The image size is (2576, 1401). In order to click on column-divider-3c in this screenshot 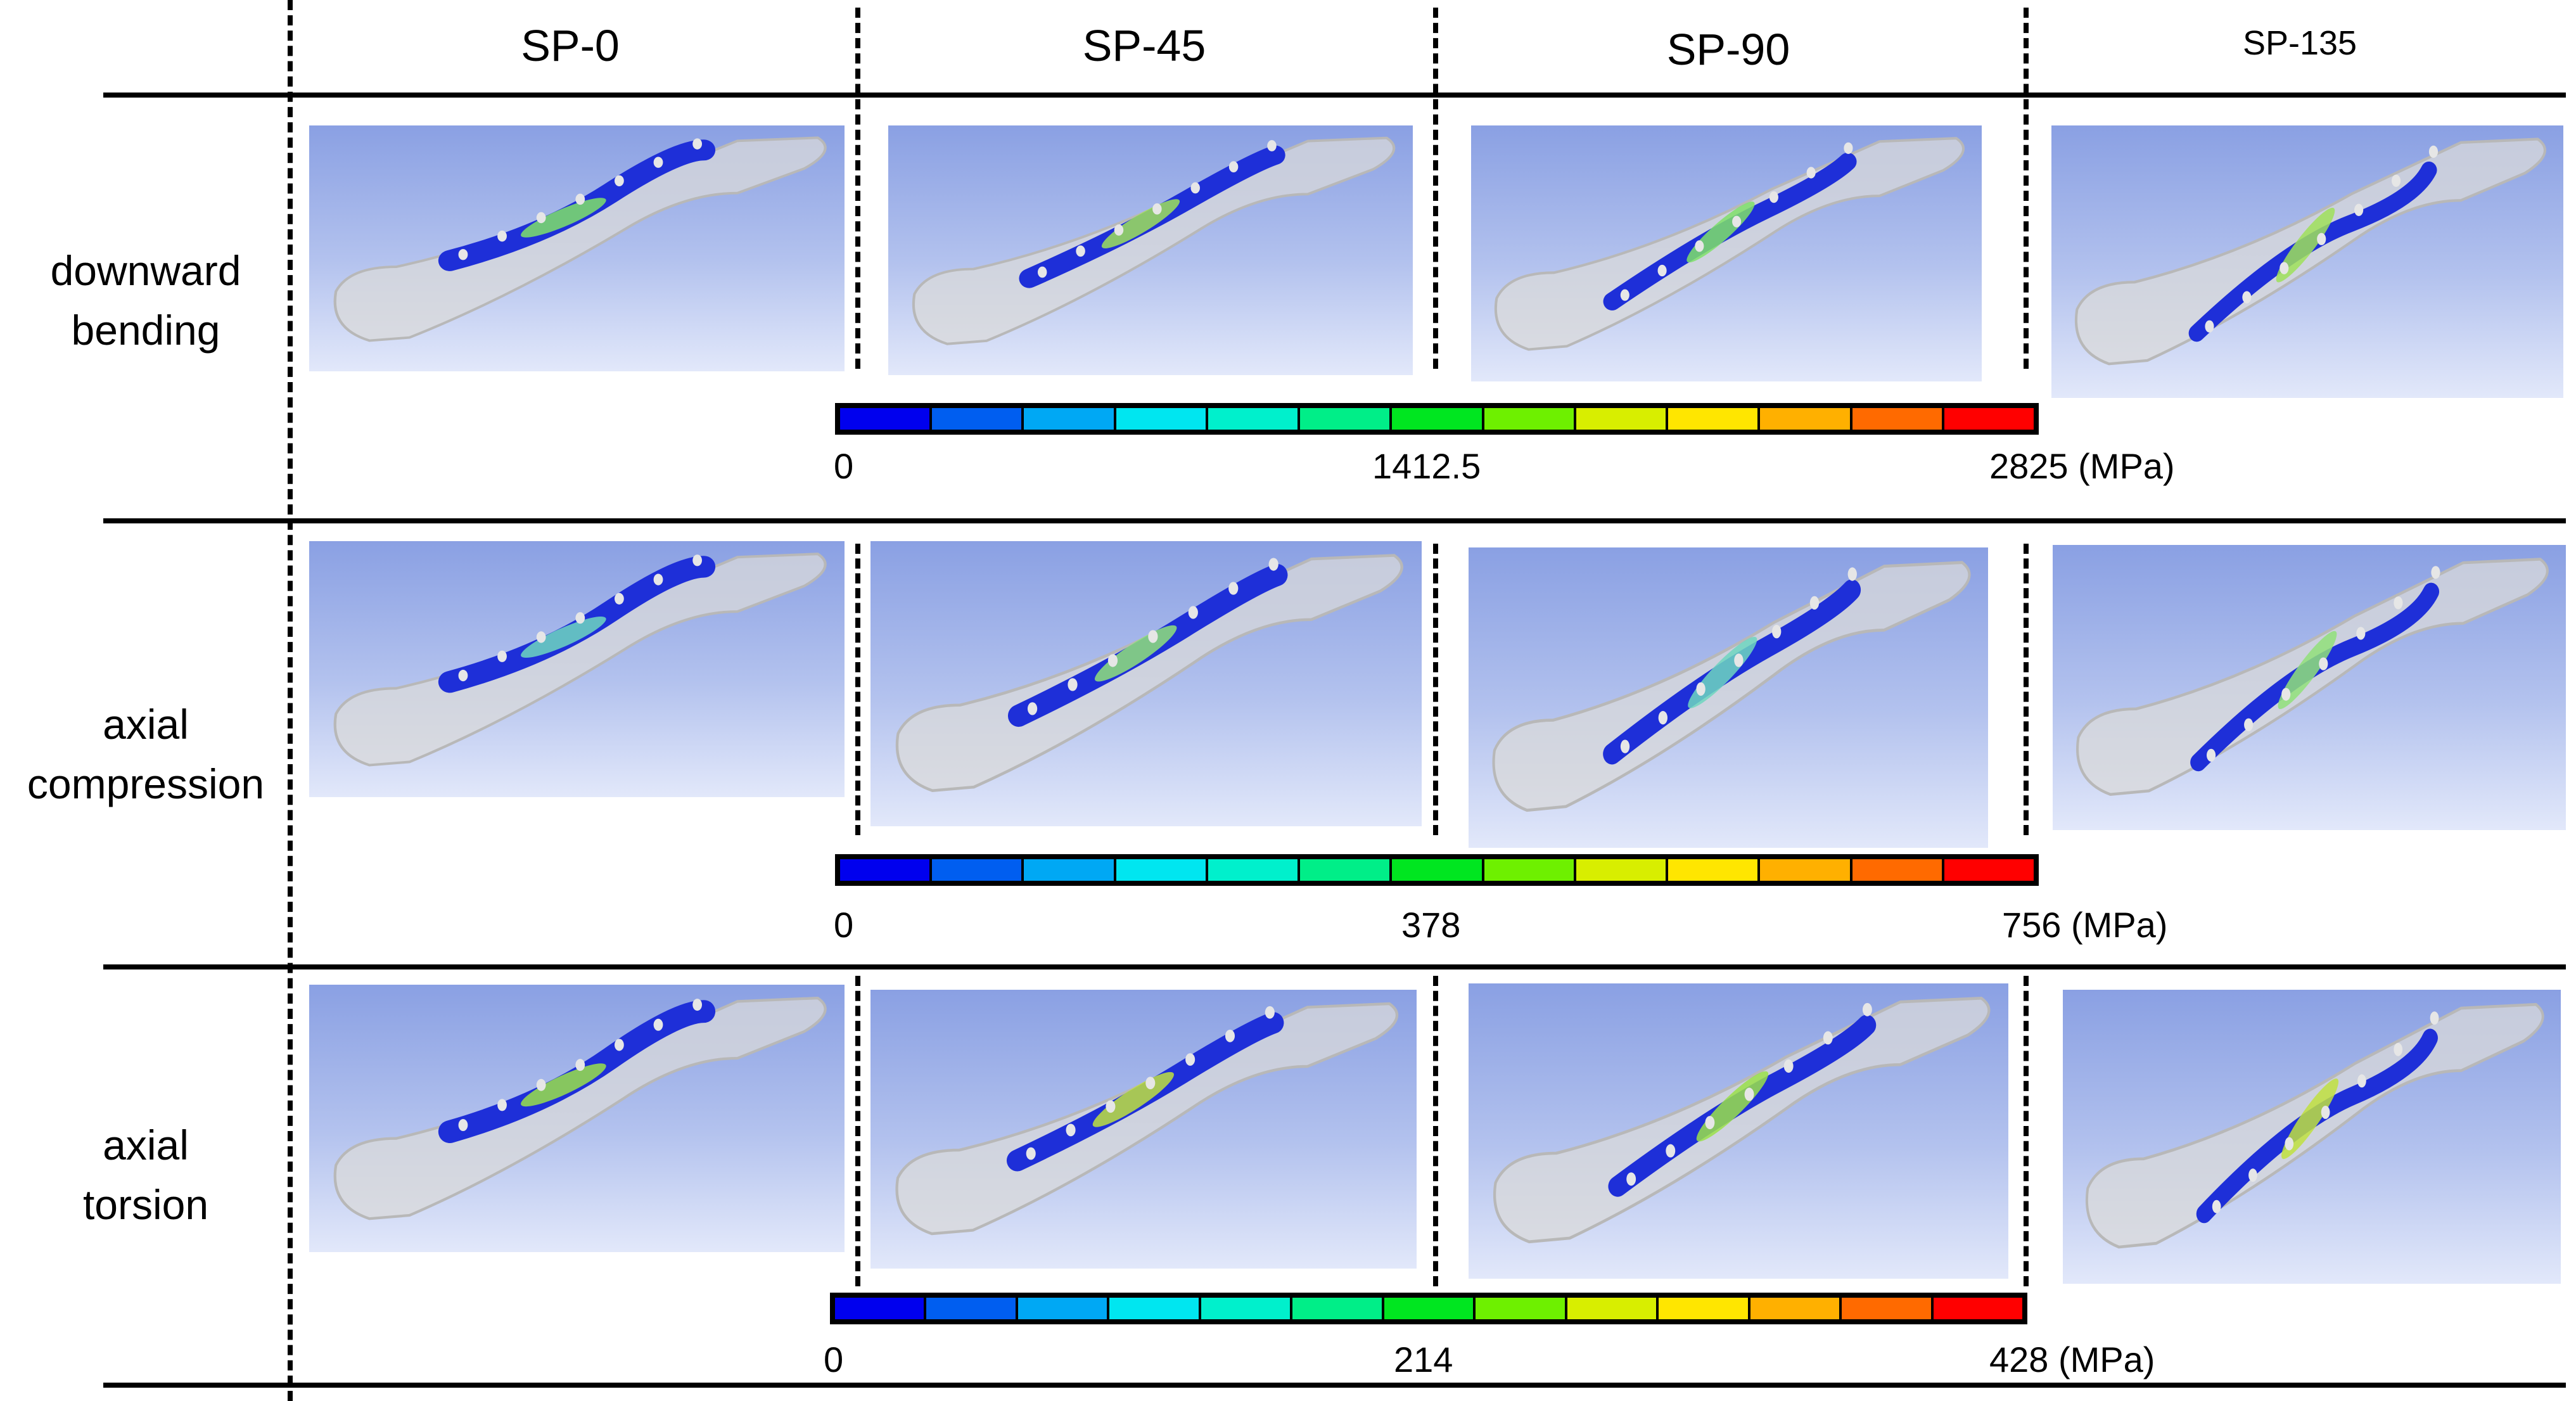, I will do `click(2026, 1131)`.